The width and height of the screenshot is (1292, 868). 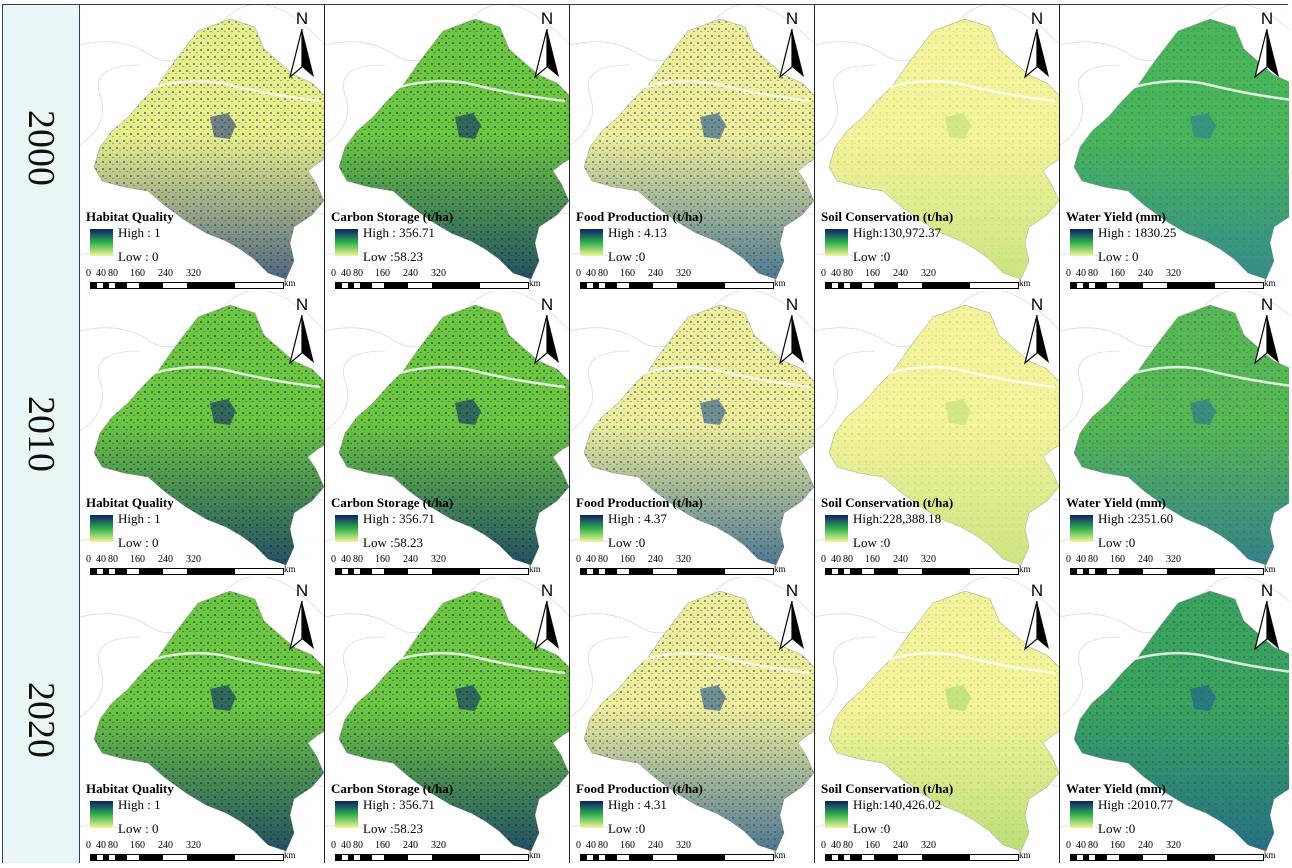 I want to click on year-label: 2020, so click(x=41, y=720).